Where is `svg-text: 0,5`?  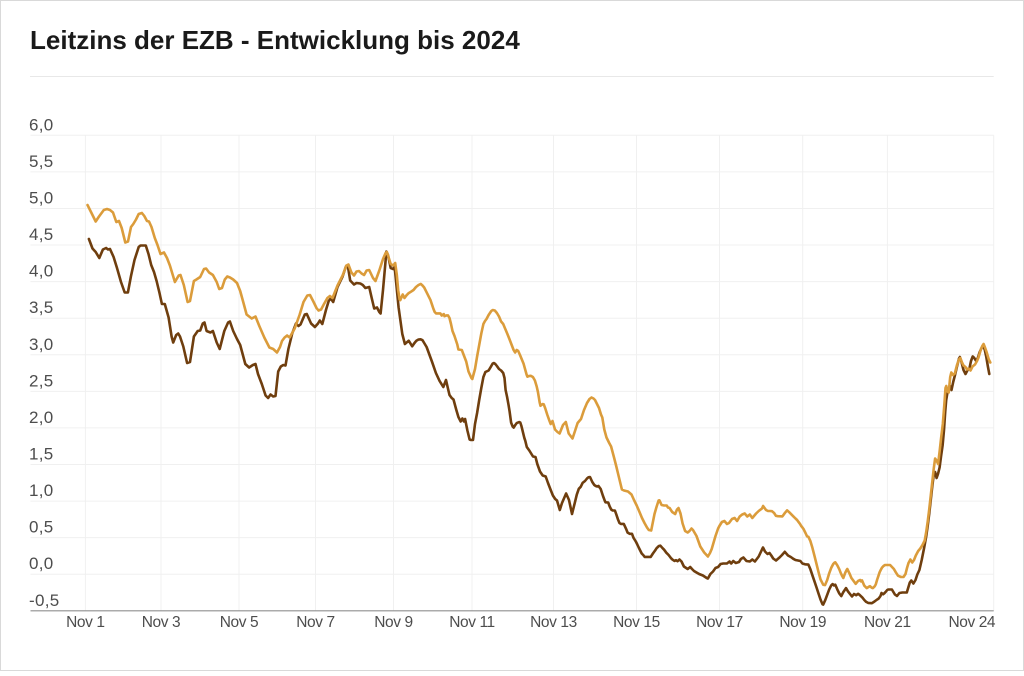 svg-text: 0,5 is located at coordinates (41, 527).